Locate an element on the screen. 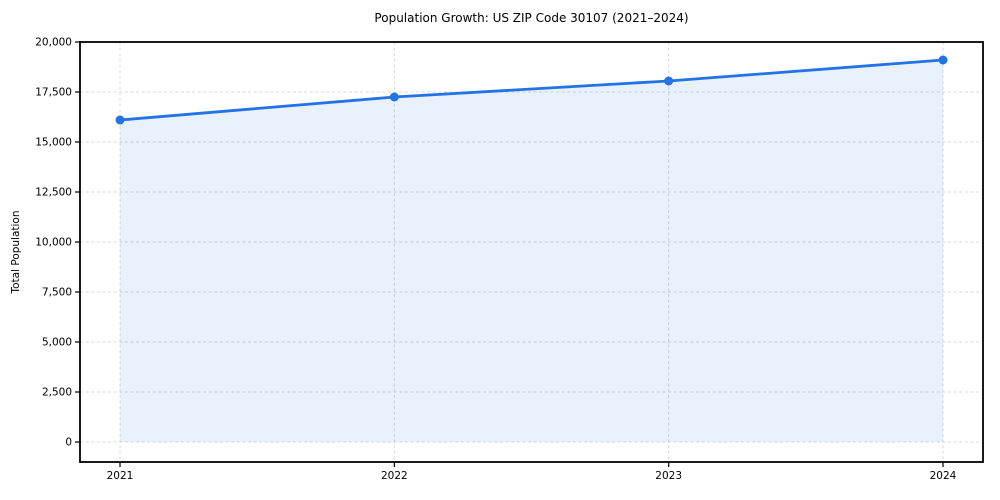  x-tick-label: 2021 is located at coordinates (120, 476).